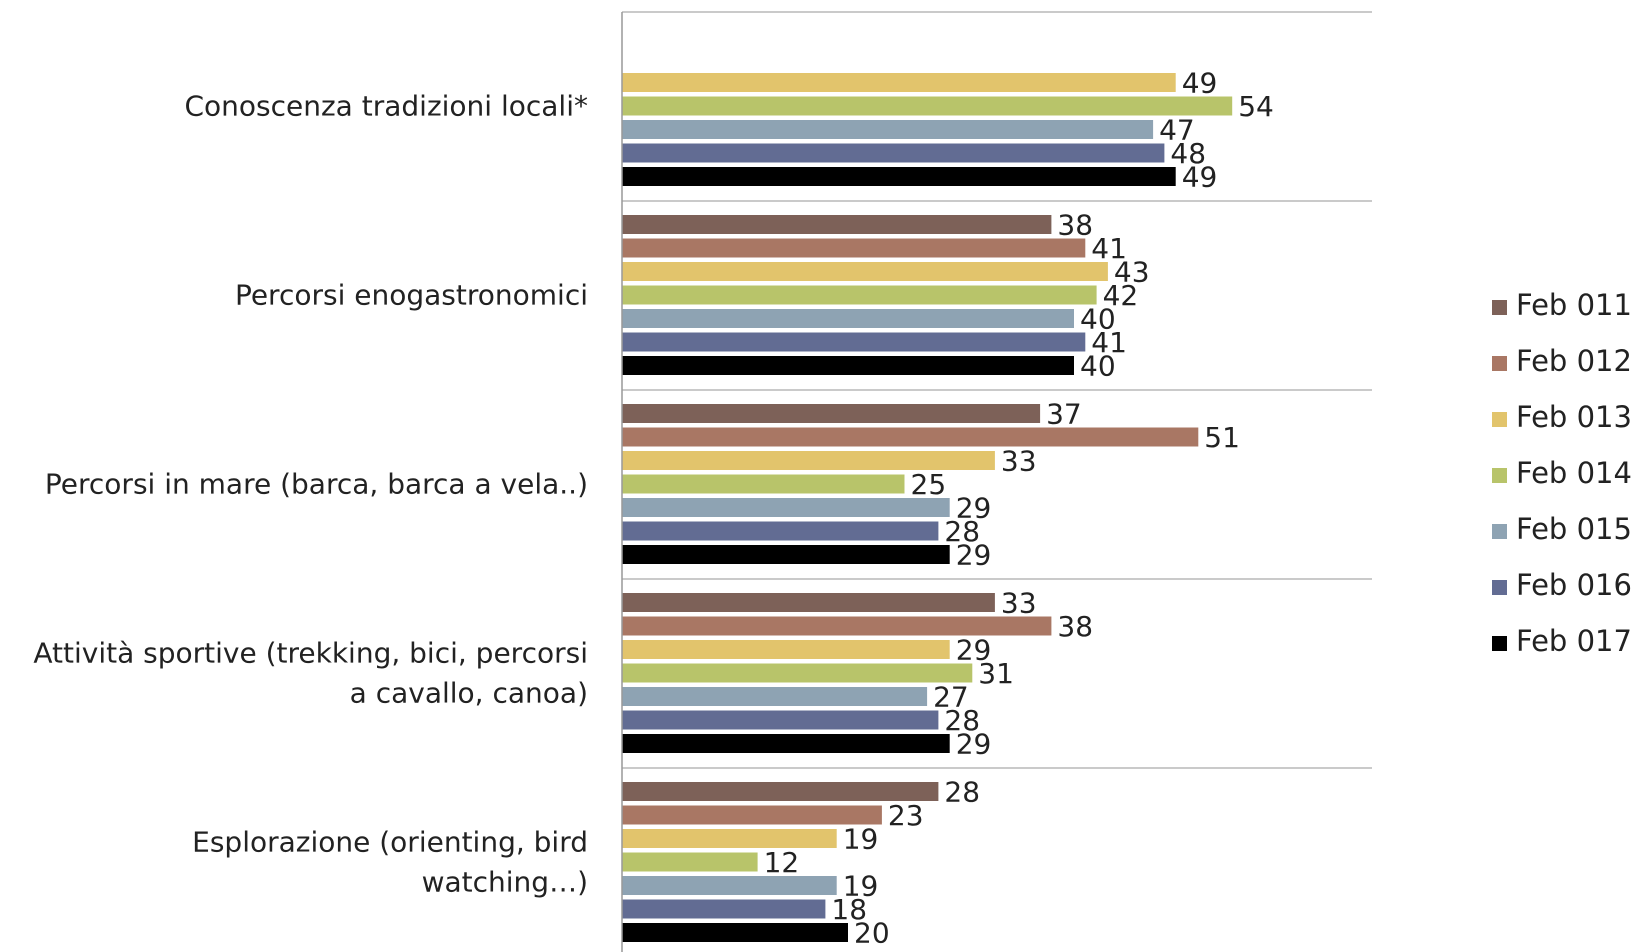  I want to click on legend-label: Feb 013, so click(1574, 417).